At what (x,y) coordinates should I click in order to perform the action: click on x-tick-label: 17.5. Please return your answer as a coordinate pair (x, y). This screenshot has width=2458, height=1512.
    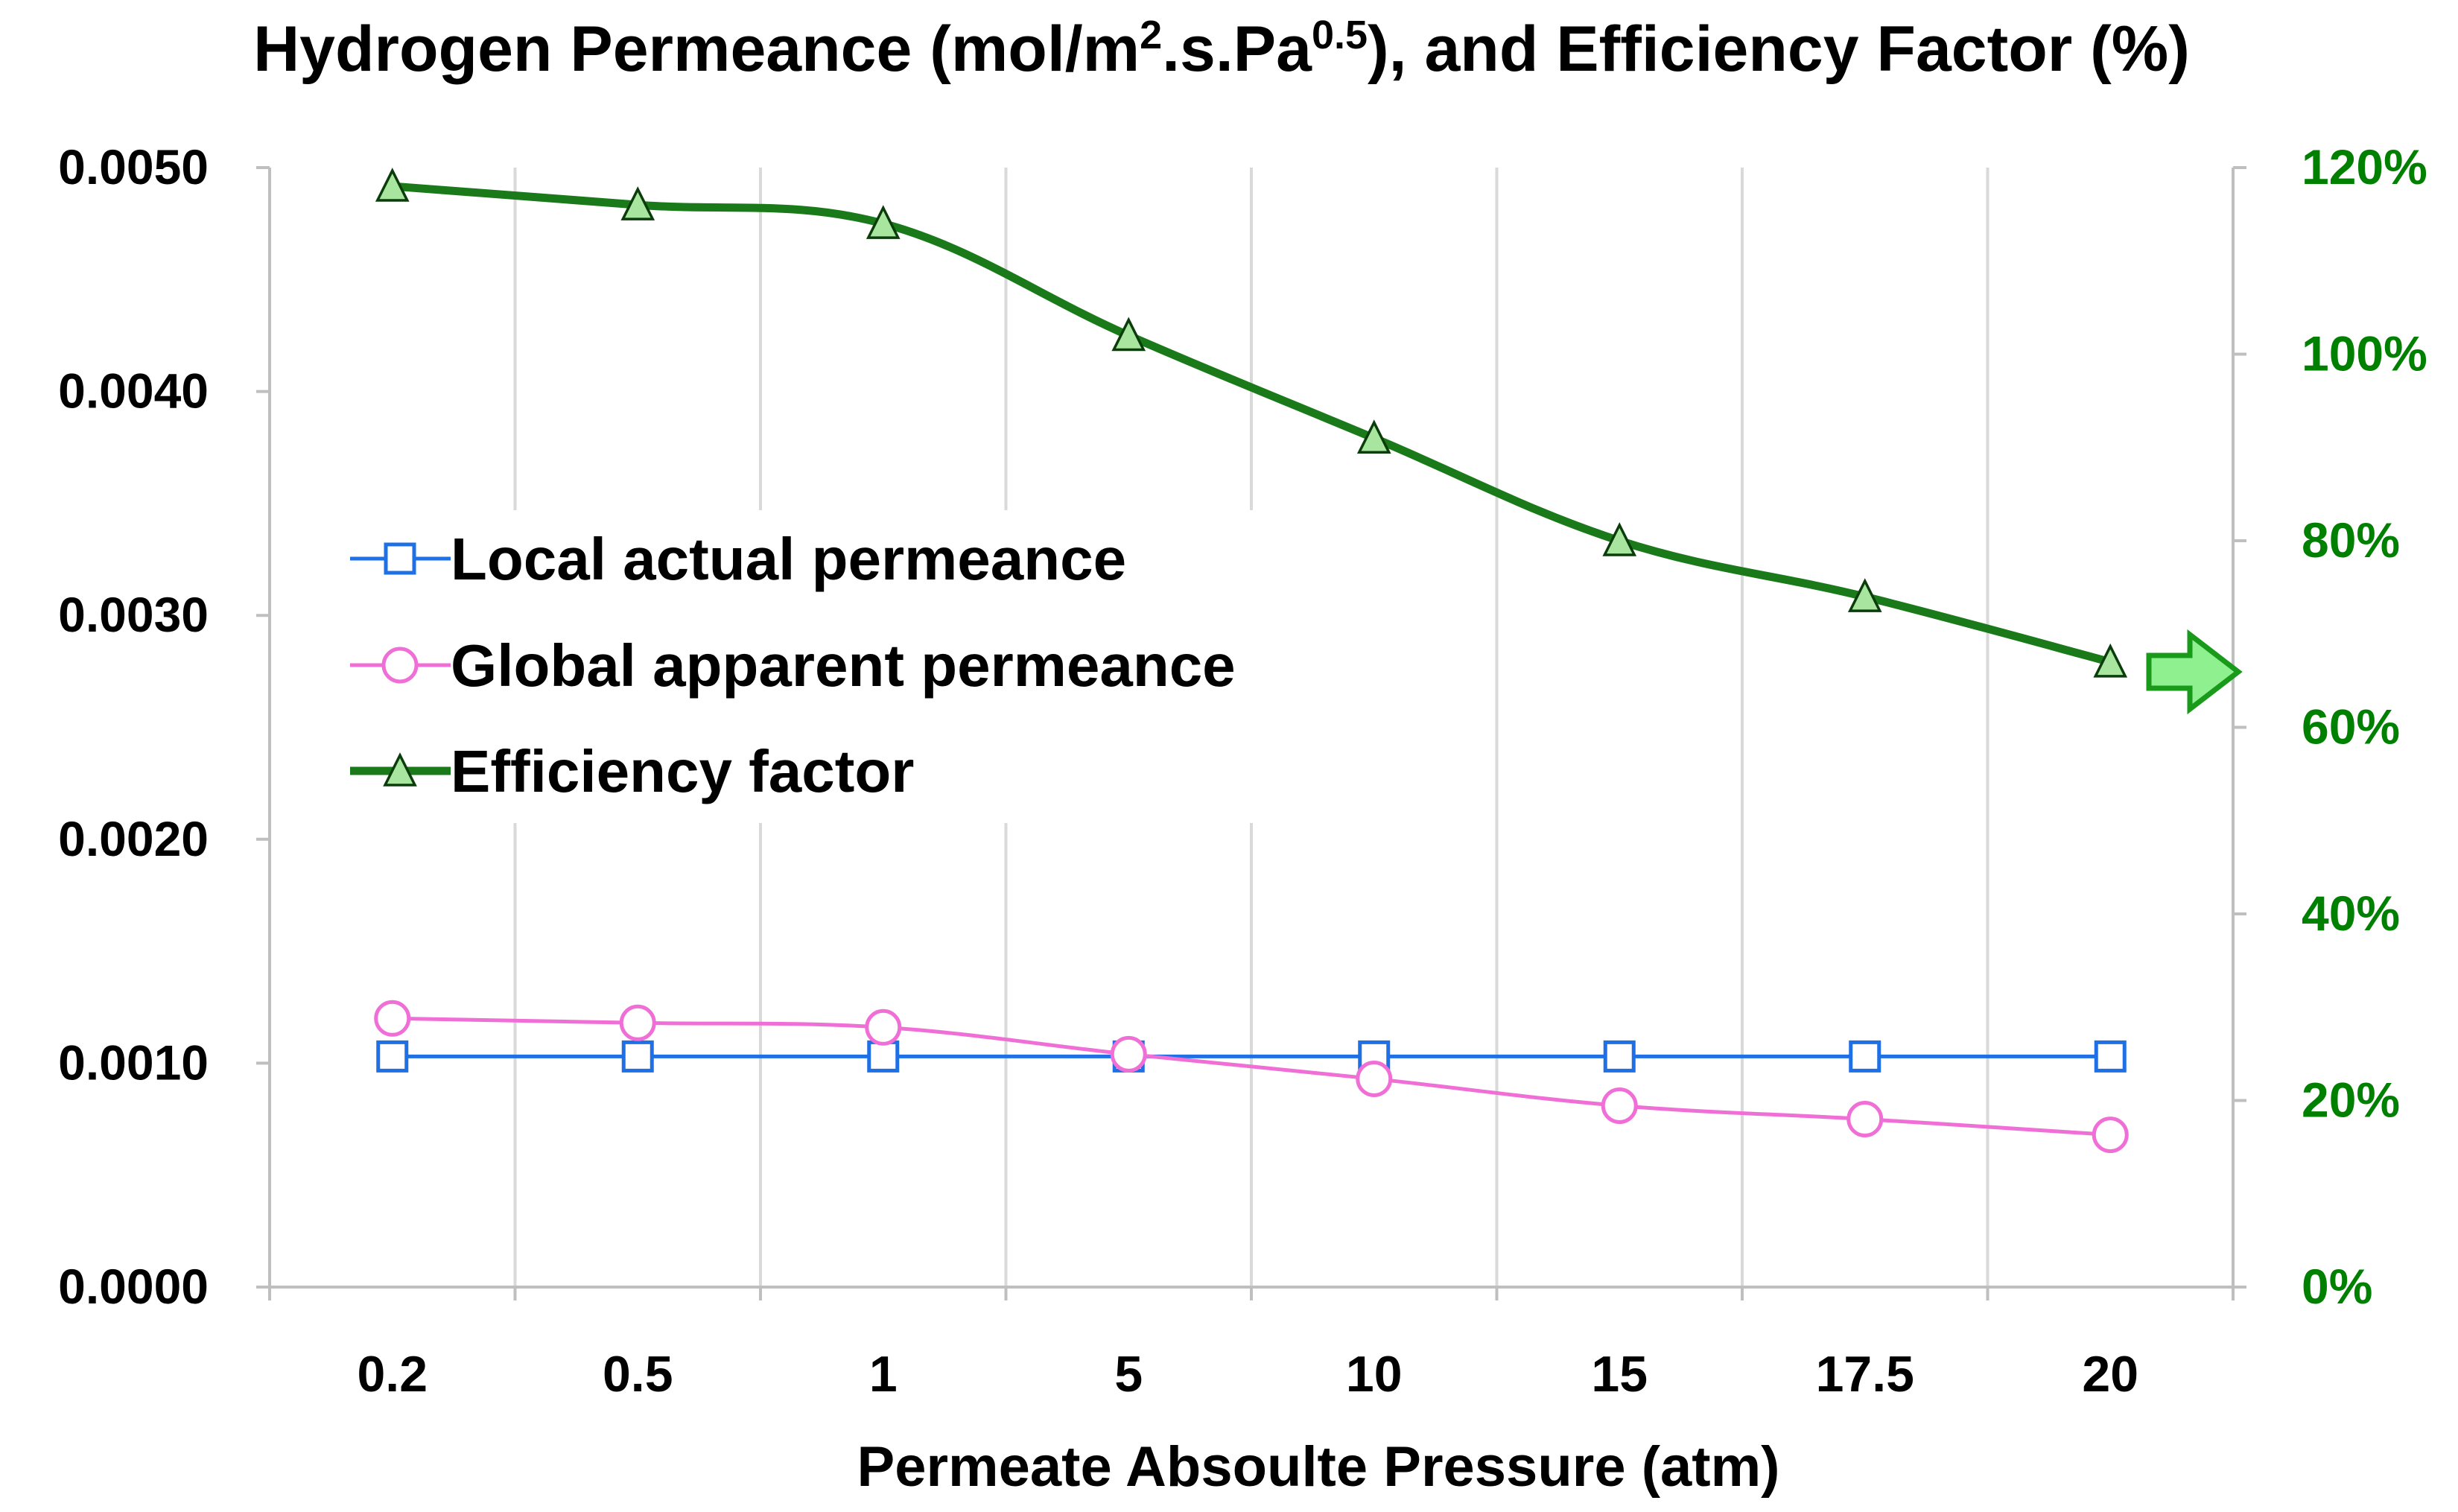
    Looking at the image, I should click on (1865, 1374).